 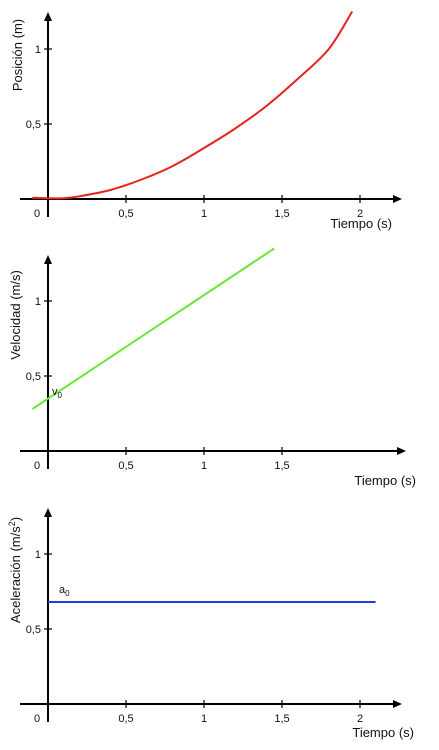 I want to click on y-axis-label: Aceleración (m/s2), so click(x=15, y=570).